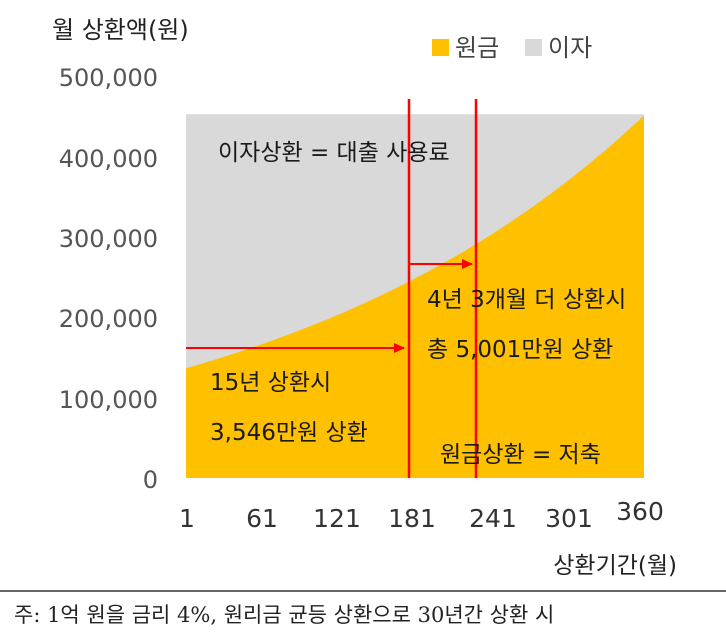 The width and height of the screenshot is (726, 638). I want to click on x-tick-label: 301, so click(569, 518).